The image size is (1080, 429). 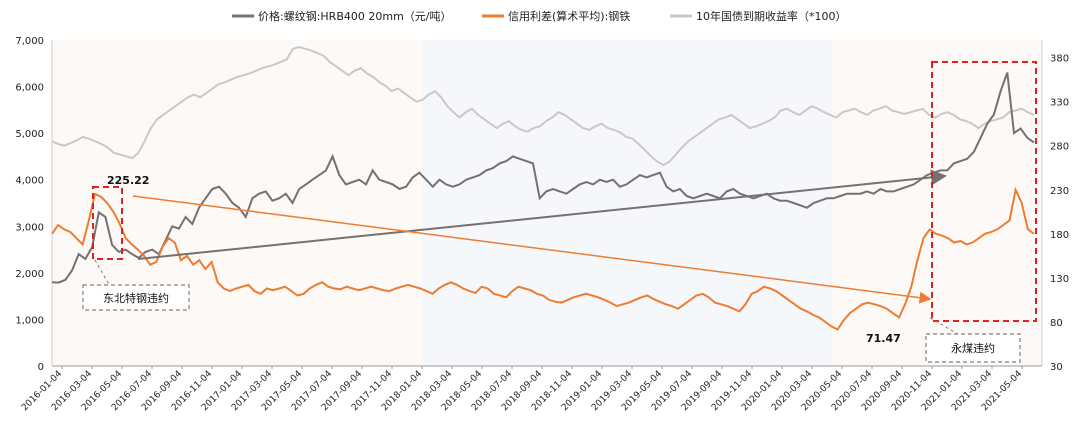 I want to click on y-left-tick-label: 2,000, so click(x=29, y=274).